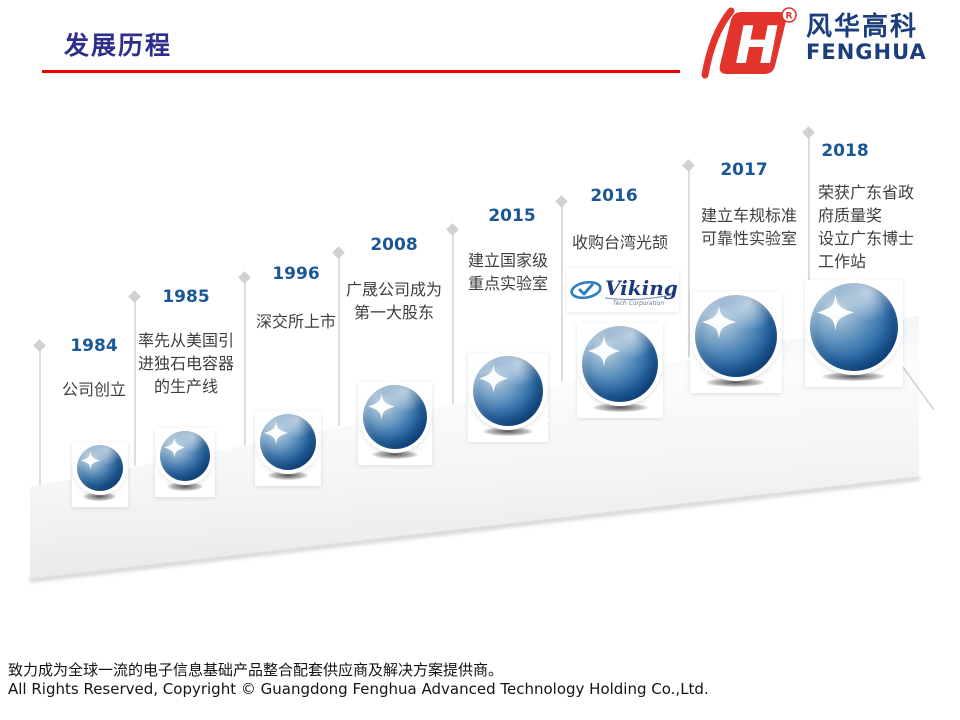  Describe the element at coordinates (866, 238) in the screenshot. I see `milestone-description-line: 设立广东博士` at that location.